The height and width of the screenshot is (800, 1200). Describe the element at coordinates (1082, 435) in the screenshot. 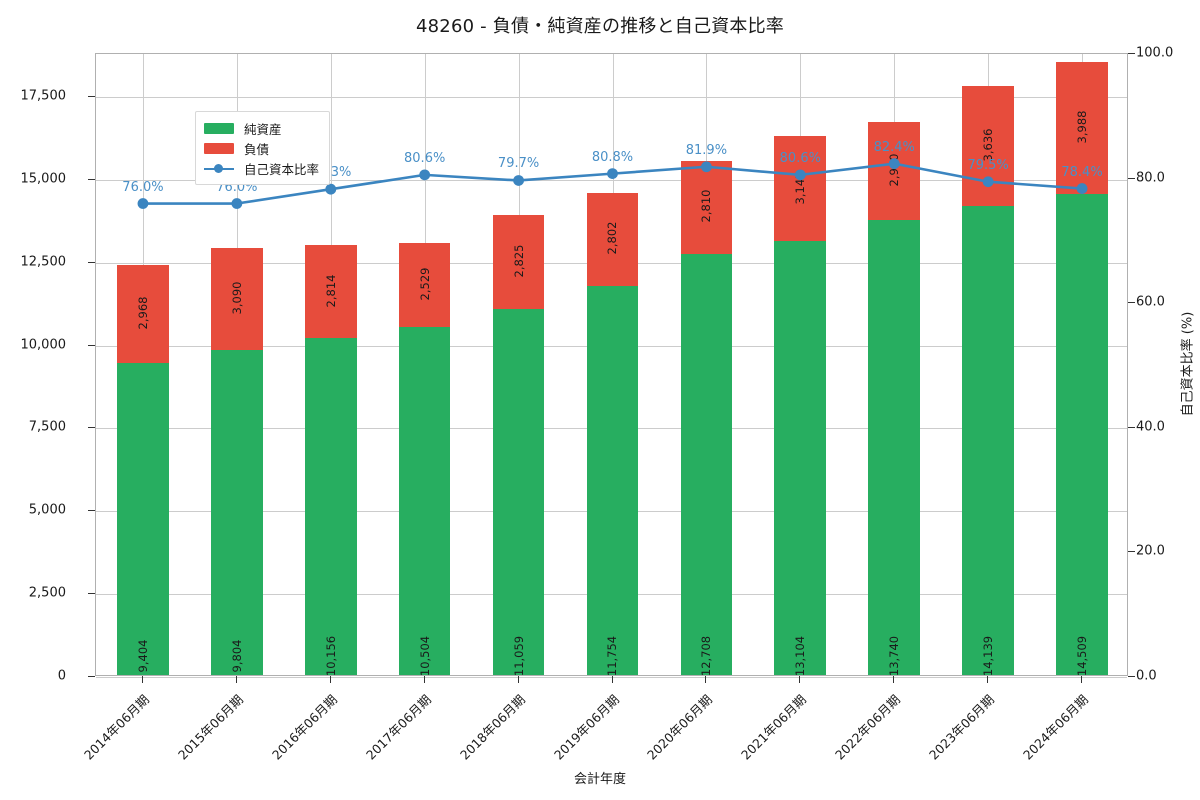

I see `bar-segment-equity: 14,509` at that location.